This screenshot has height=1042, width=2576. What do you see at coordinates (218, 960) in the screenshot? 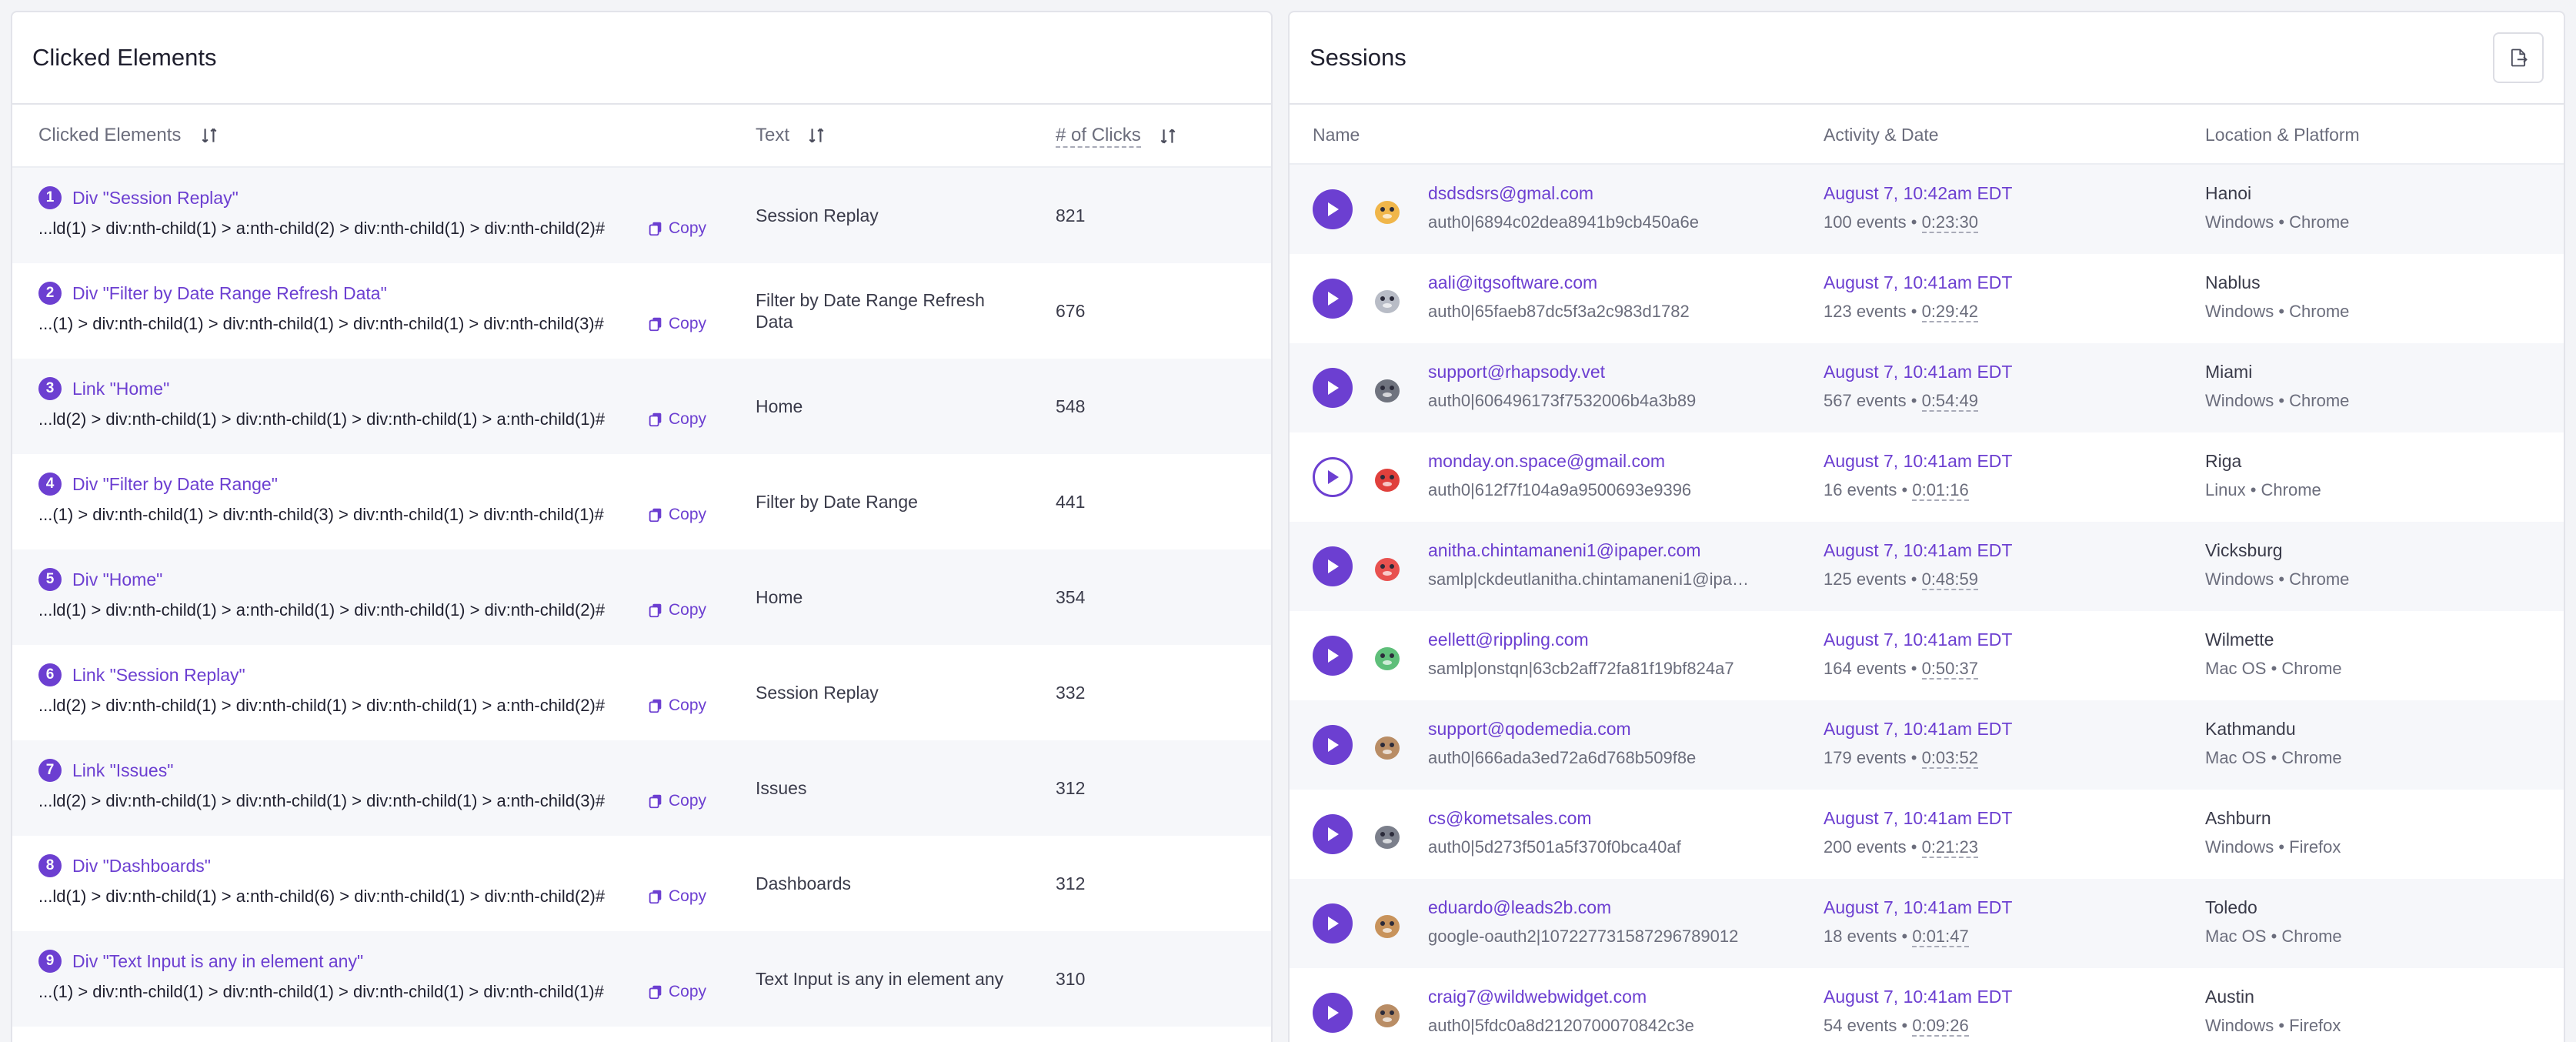
I see `element-name-link: Div "Text Input is any in element any"` at bounding box center [218, 960].